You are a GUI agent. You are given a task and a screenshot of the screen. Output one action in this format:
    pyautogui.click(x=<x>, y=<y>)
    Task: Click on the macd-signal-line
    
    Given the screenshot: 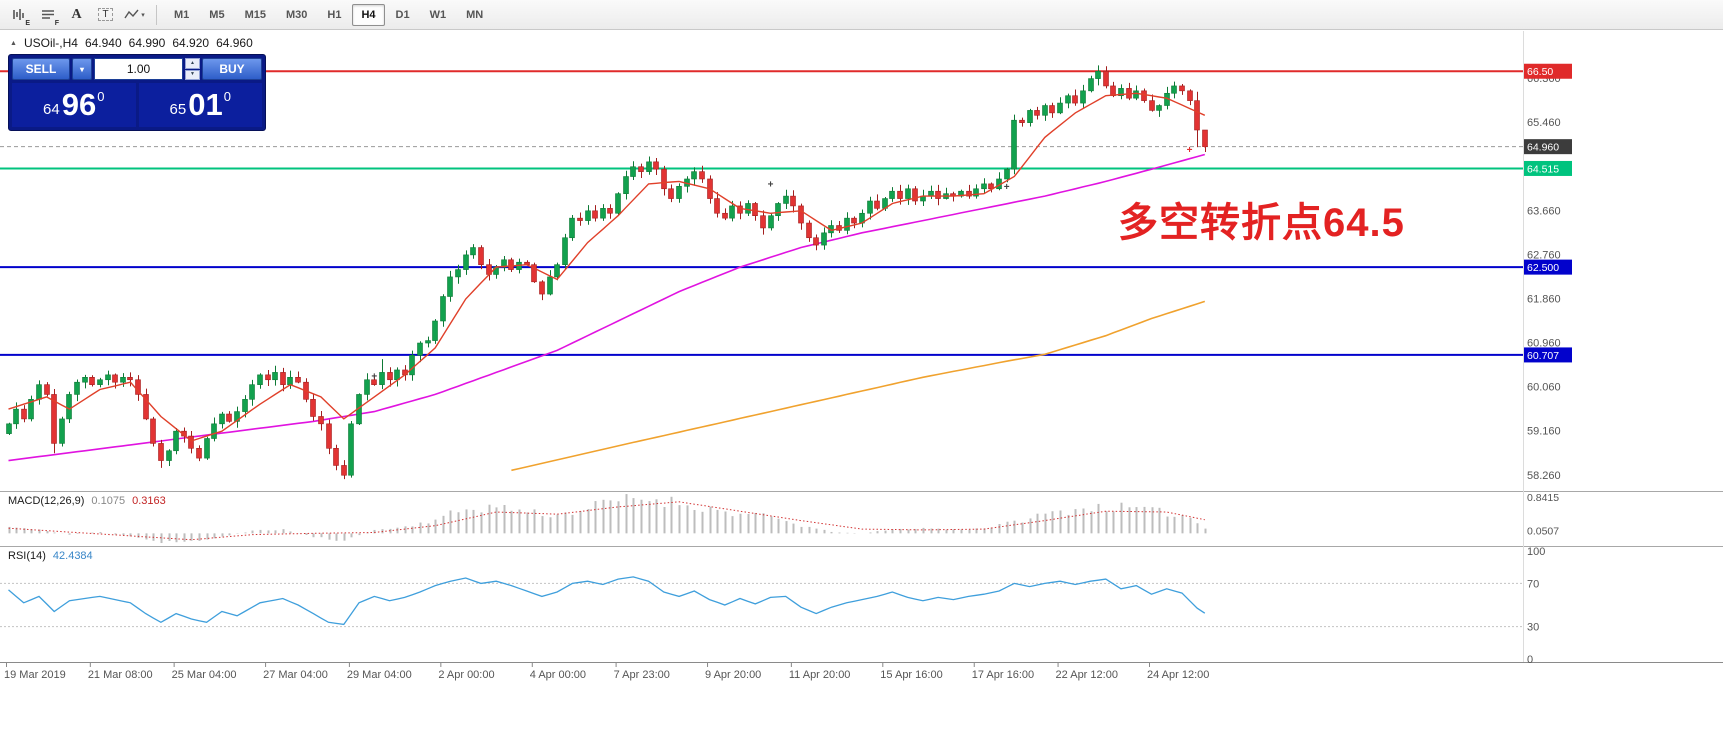 What is the action you would take?
    pyautogui.click(x=606, y=521)
    